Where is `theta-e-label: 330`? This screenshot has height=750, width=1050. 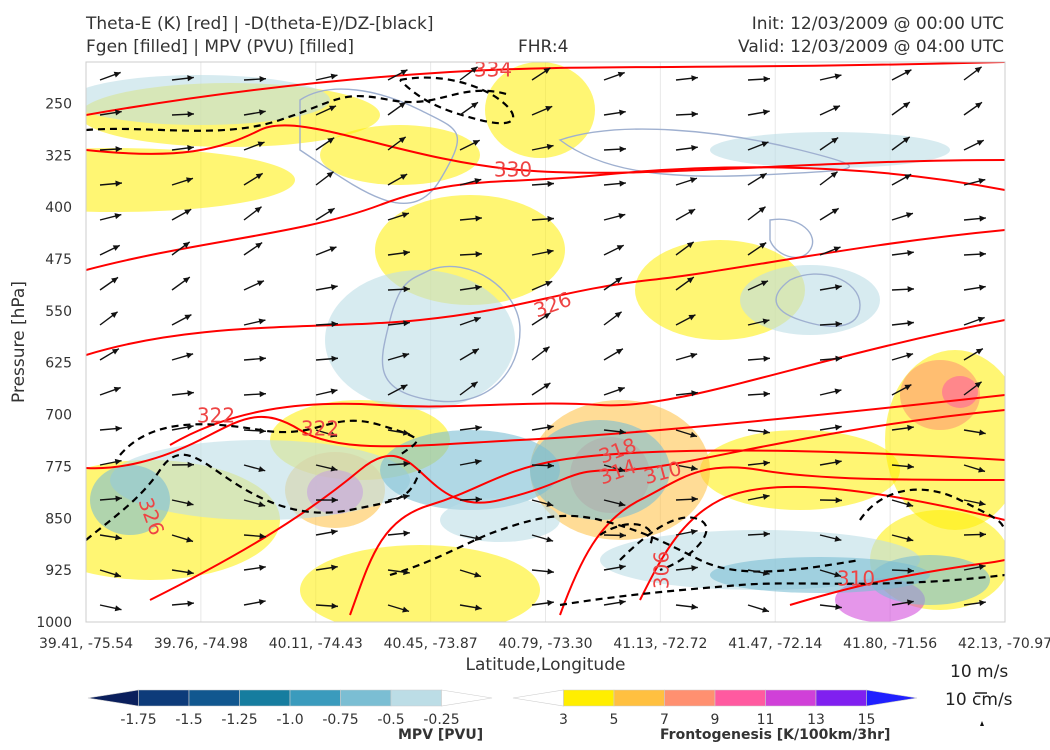
theta-e-label: 330 is located at coordinates (513, 170).